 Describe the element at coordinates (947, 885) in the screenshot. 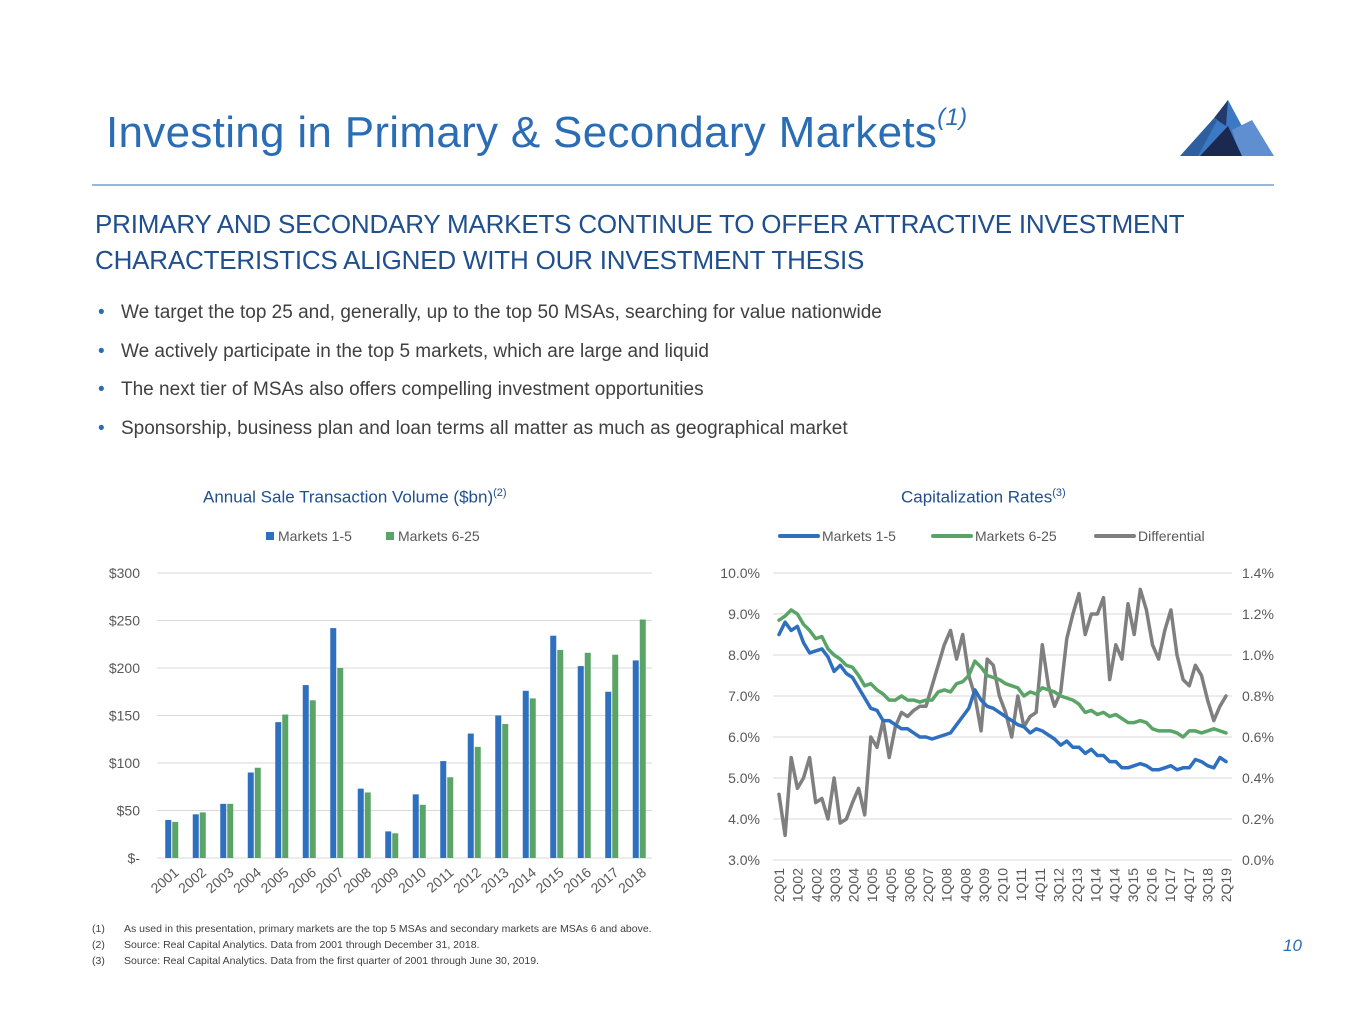

I see `line-x-tick-label: 1Q08` at that location.